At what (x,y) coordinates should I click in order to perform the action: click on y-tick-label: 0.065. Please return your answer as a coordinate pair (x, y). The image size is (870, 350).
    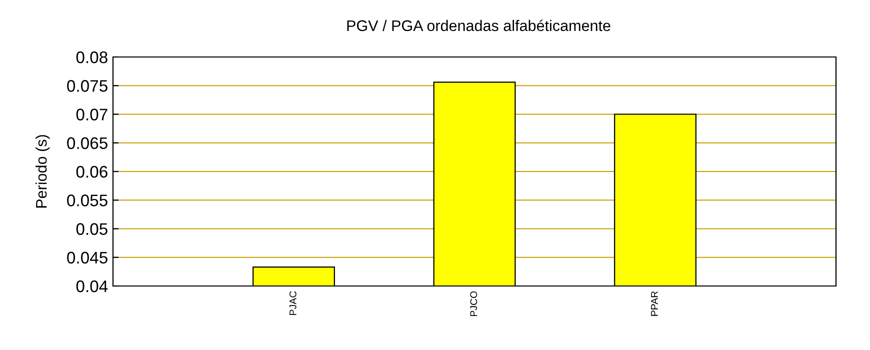
    Looking at the image, I should click on (87, 143).